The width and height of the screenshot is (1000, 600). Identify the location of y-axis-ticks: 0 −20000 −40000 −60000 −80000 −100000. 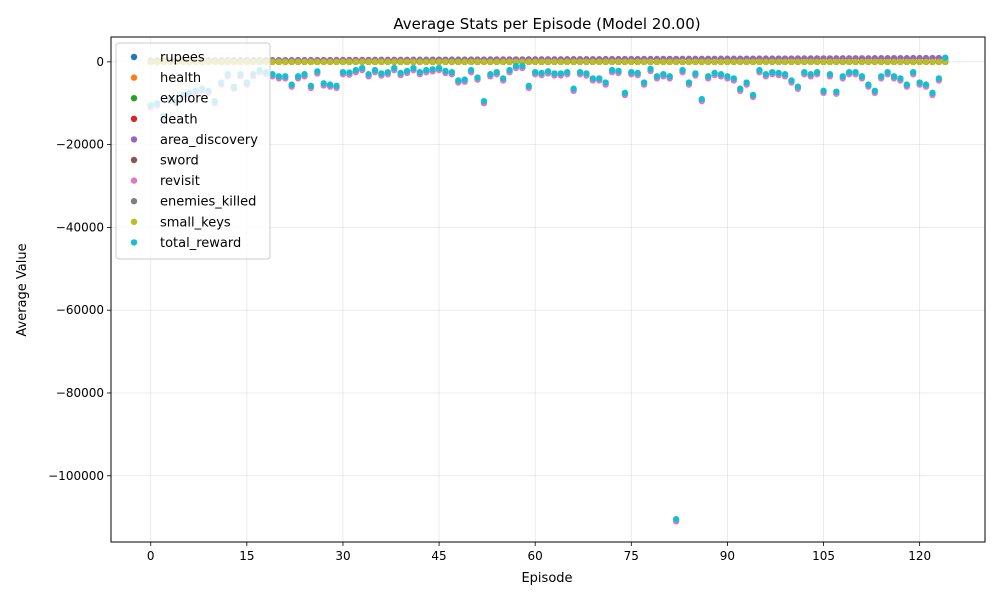
(79, 269).